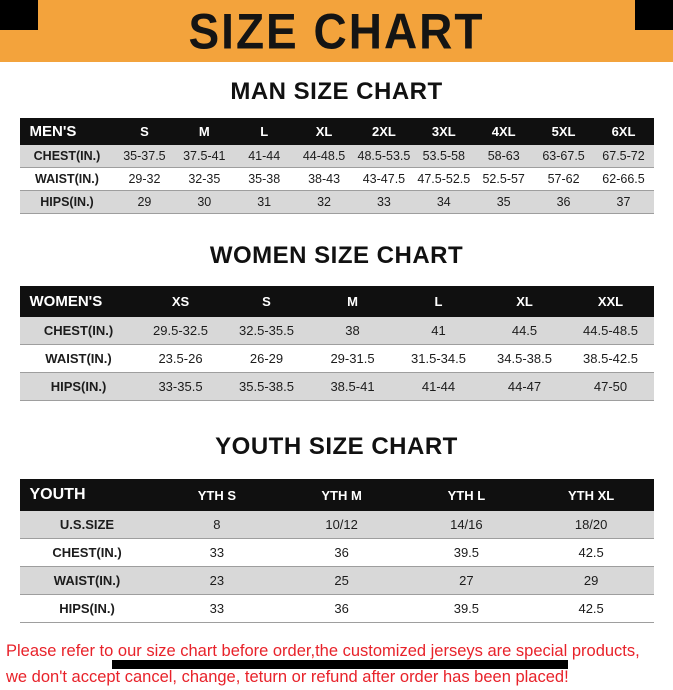 This screenshot has height=690, width=673. What do you see at coordinates (503, 202) in the screenshot?
I see `size-value-cell: 35` at bounding box center [503, 202].